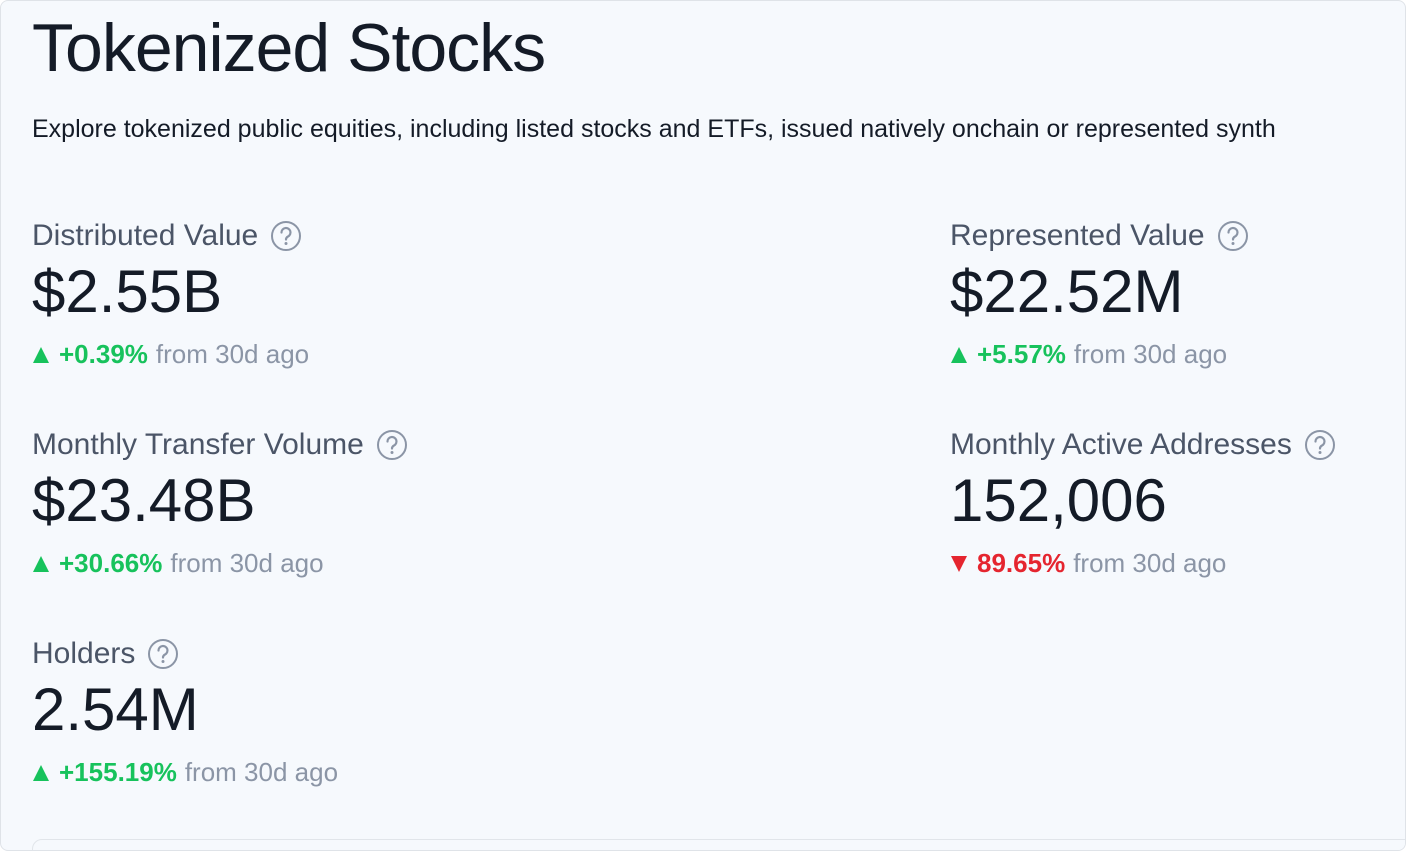 Image resolution: width=1406 pixels, height=851 pixels. Describe the element at coordinates (1021, 354) in the screenshot. I see `change-percent: +5.57%` at that location.